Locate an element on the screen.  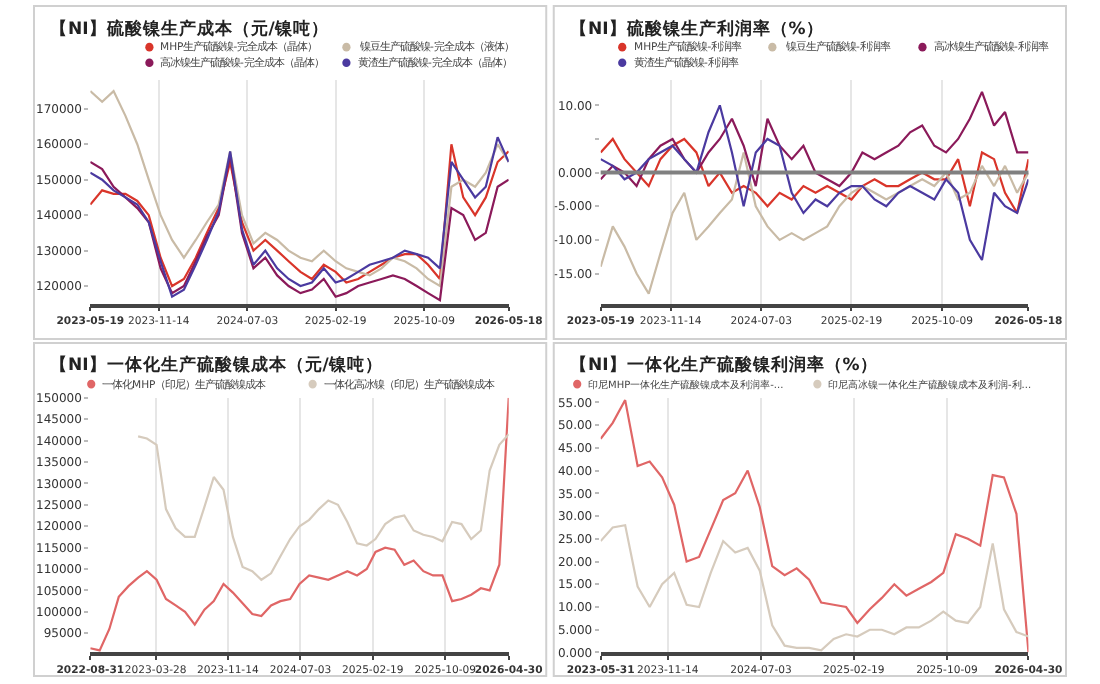
chart-title: 【NI】硫酸镍生产利润率（%） is located at coordinates (697, 29).